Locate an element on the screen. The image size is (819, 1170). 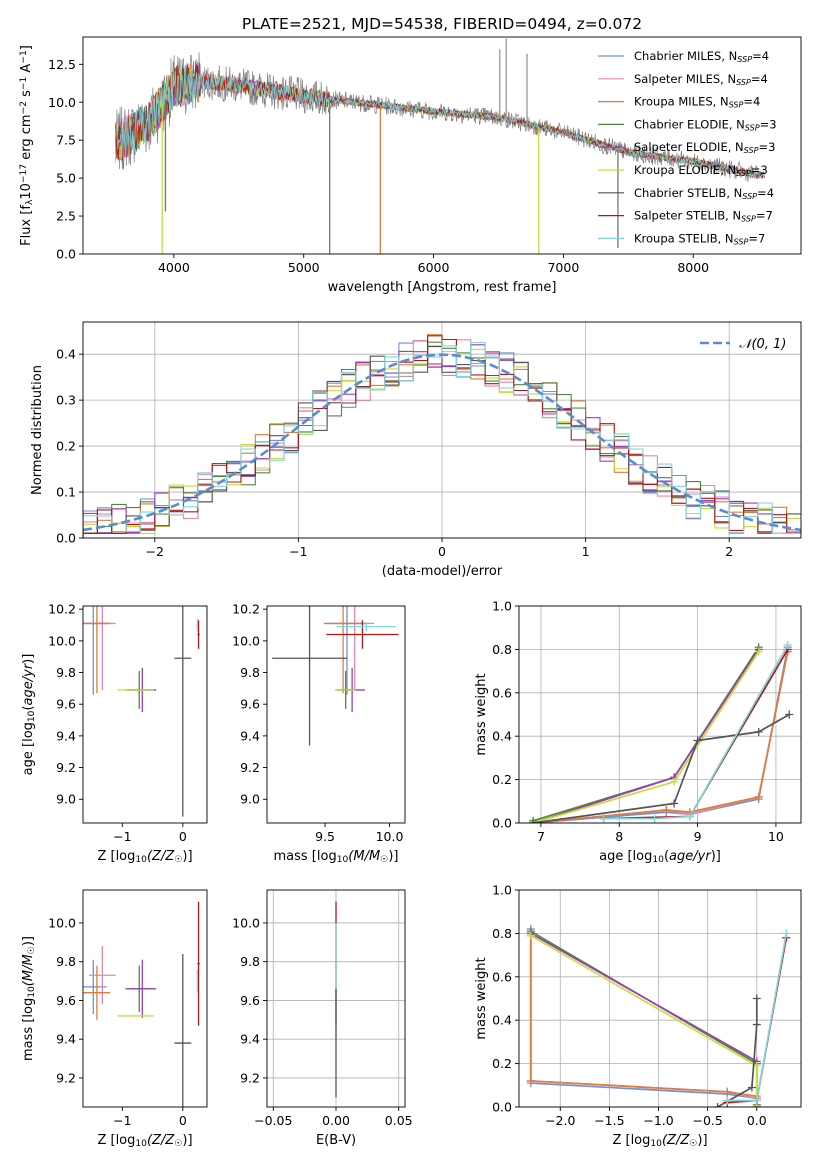
legend-entry-name: Kroupa ELODIE is located at coordinates (677, 170).